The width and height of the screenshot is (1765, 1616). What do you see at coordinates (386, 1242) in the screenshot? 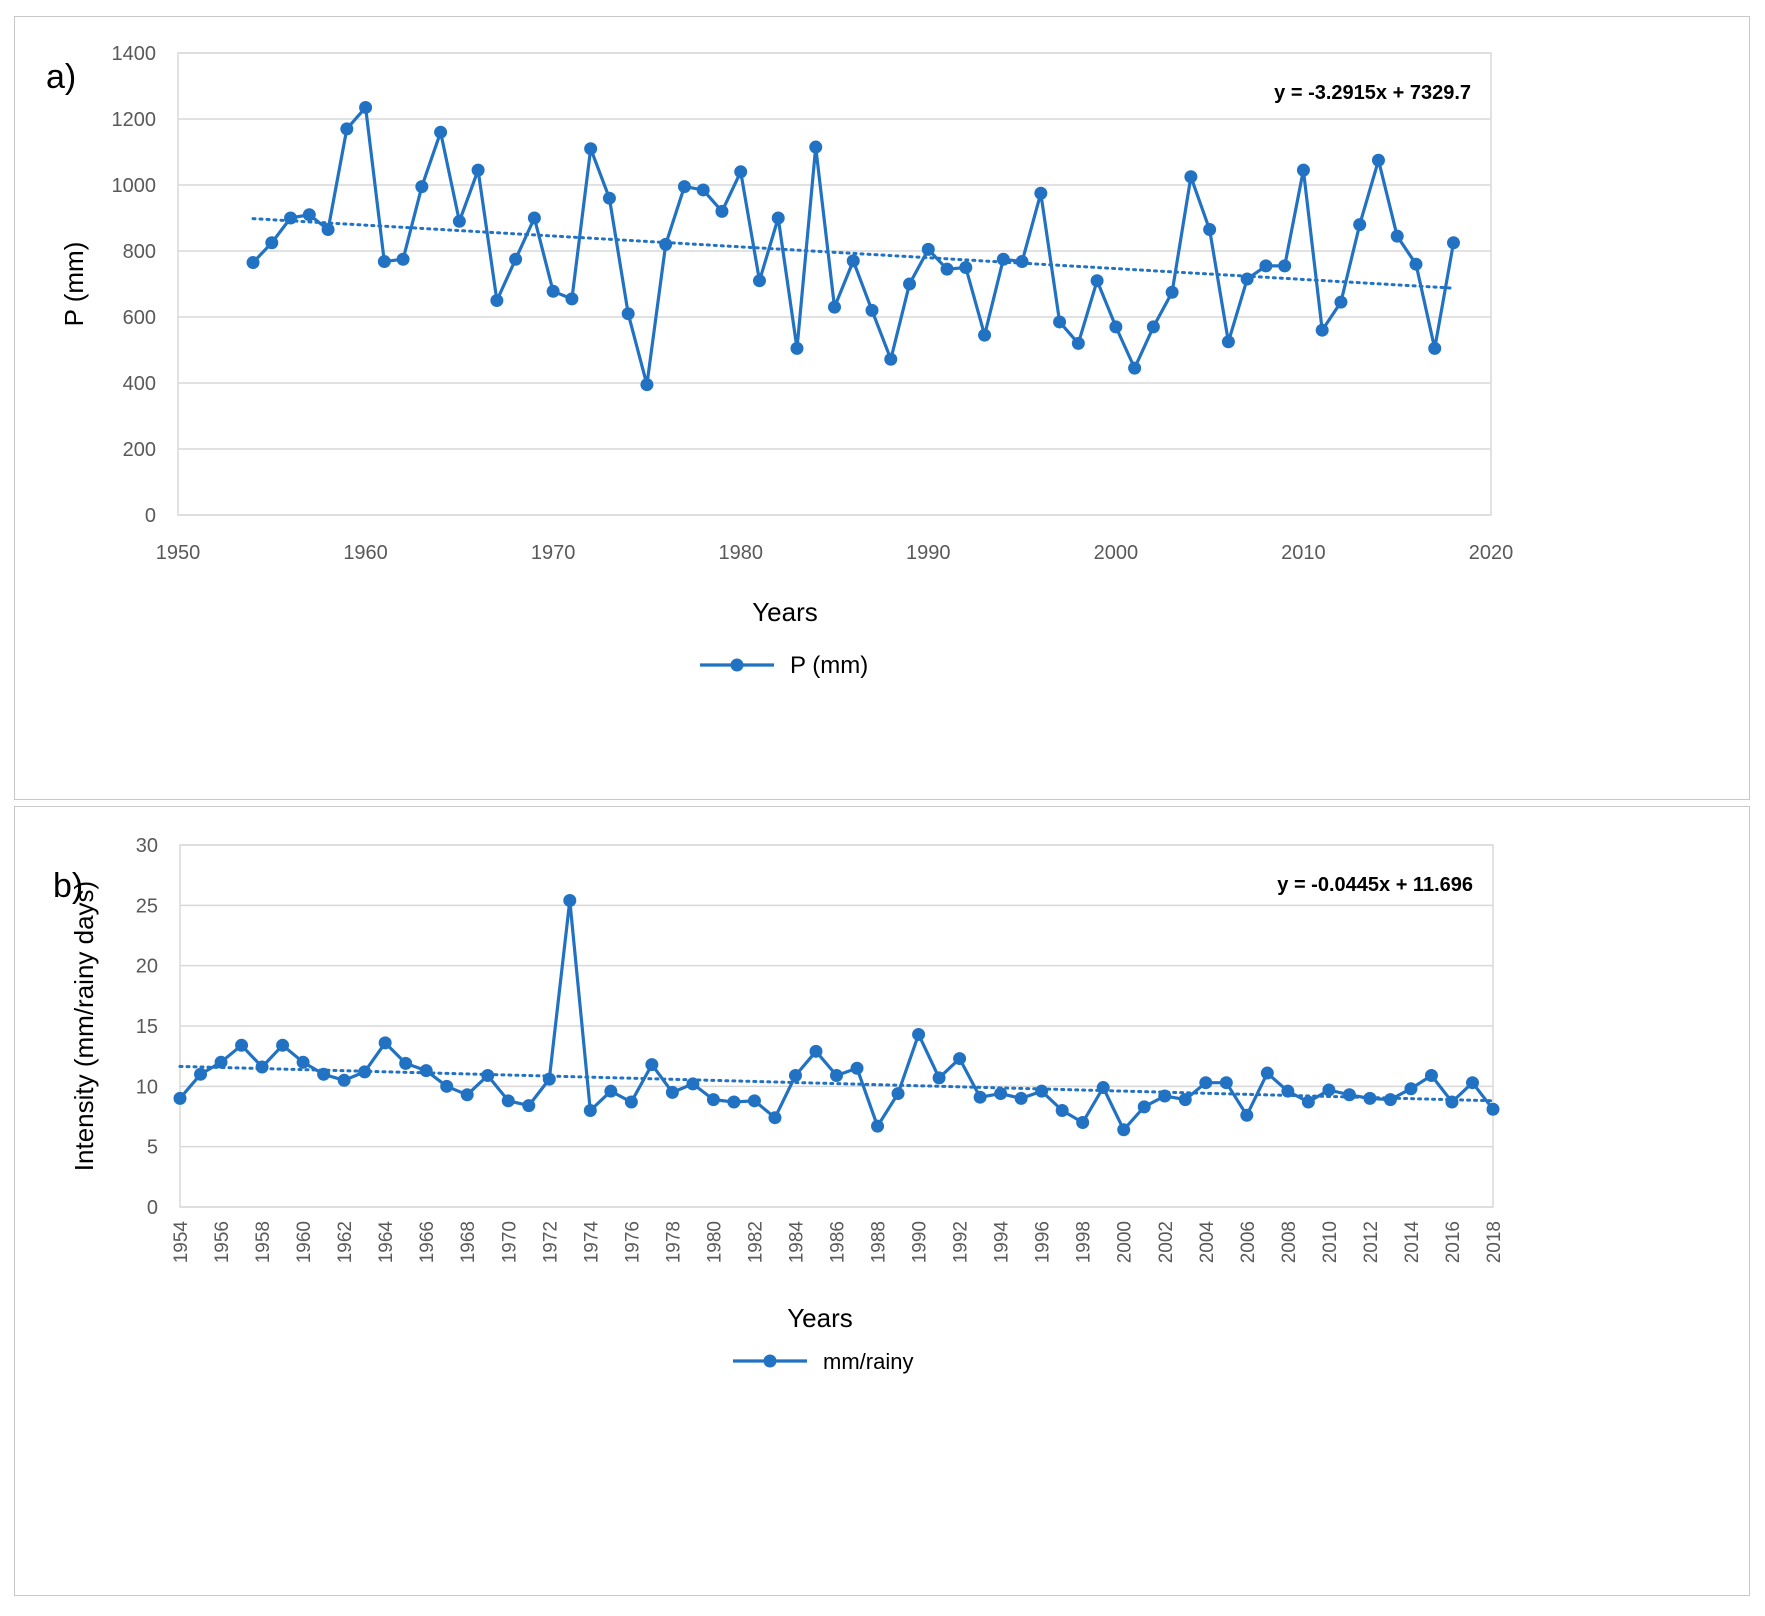
I see `x-tick-label: 1964` at bounding box center [386, 1242].